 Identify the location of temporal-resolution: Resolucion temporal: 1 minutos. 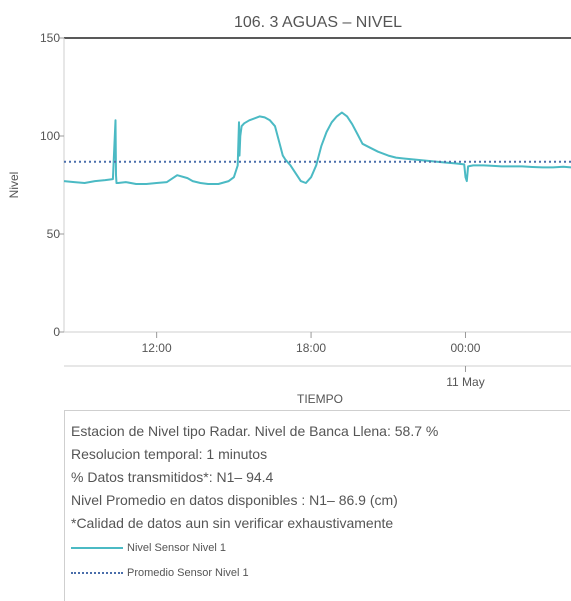
(169, 454).